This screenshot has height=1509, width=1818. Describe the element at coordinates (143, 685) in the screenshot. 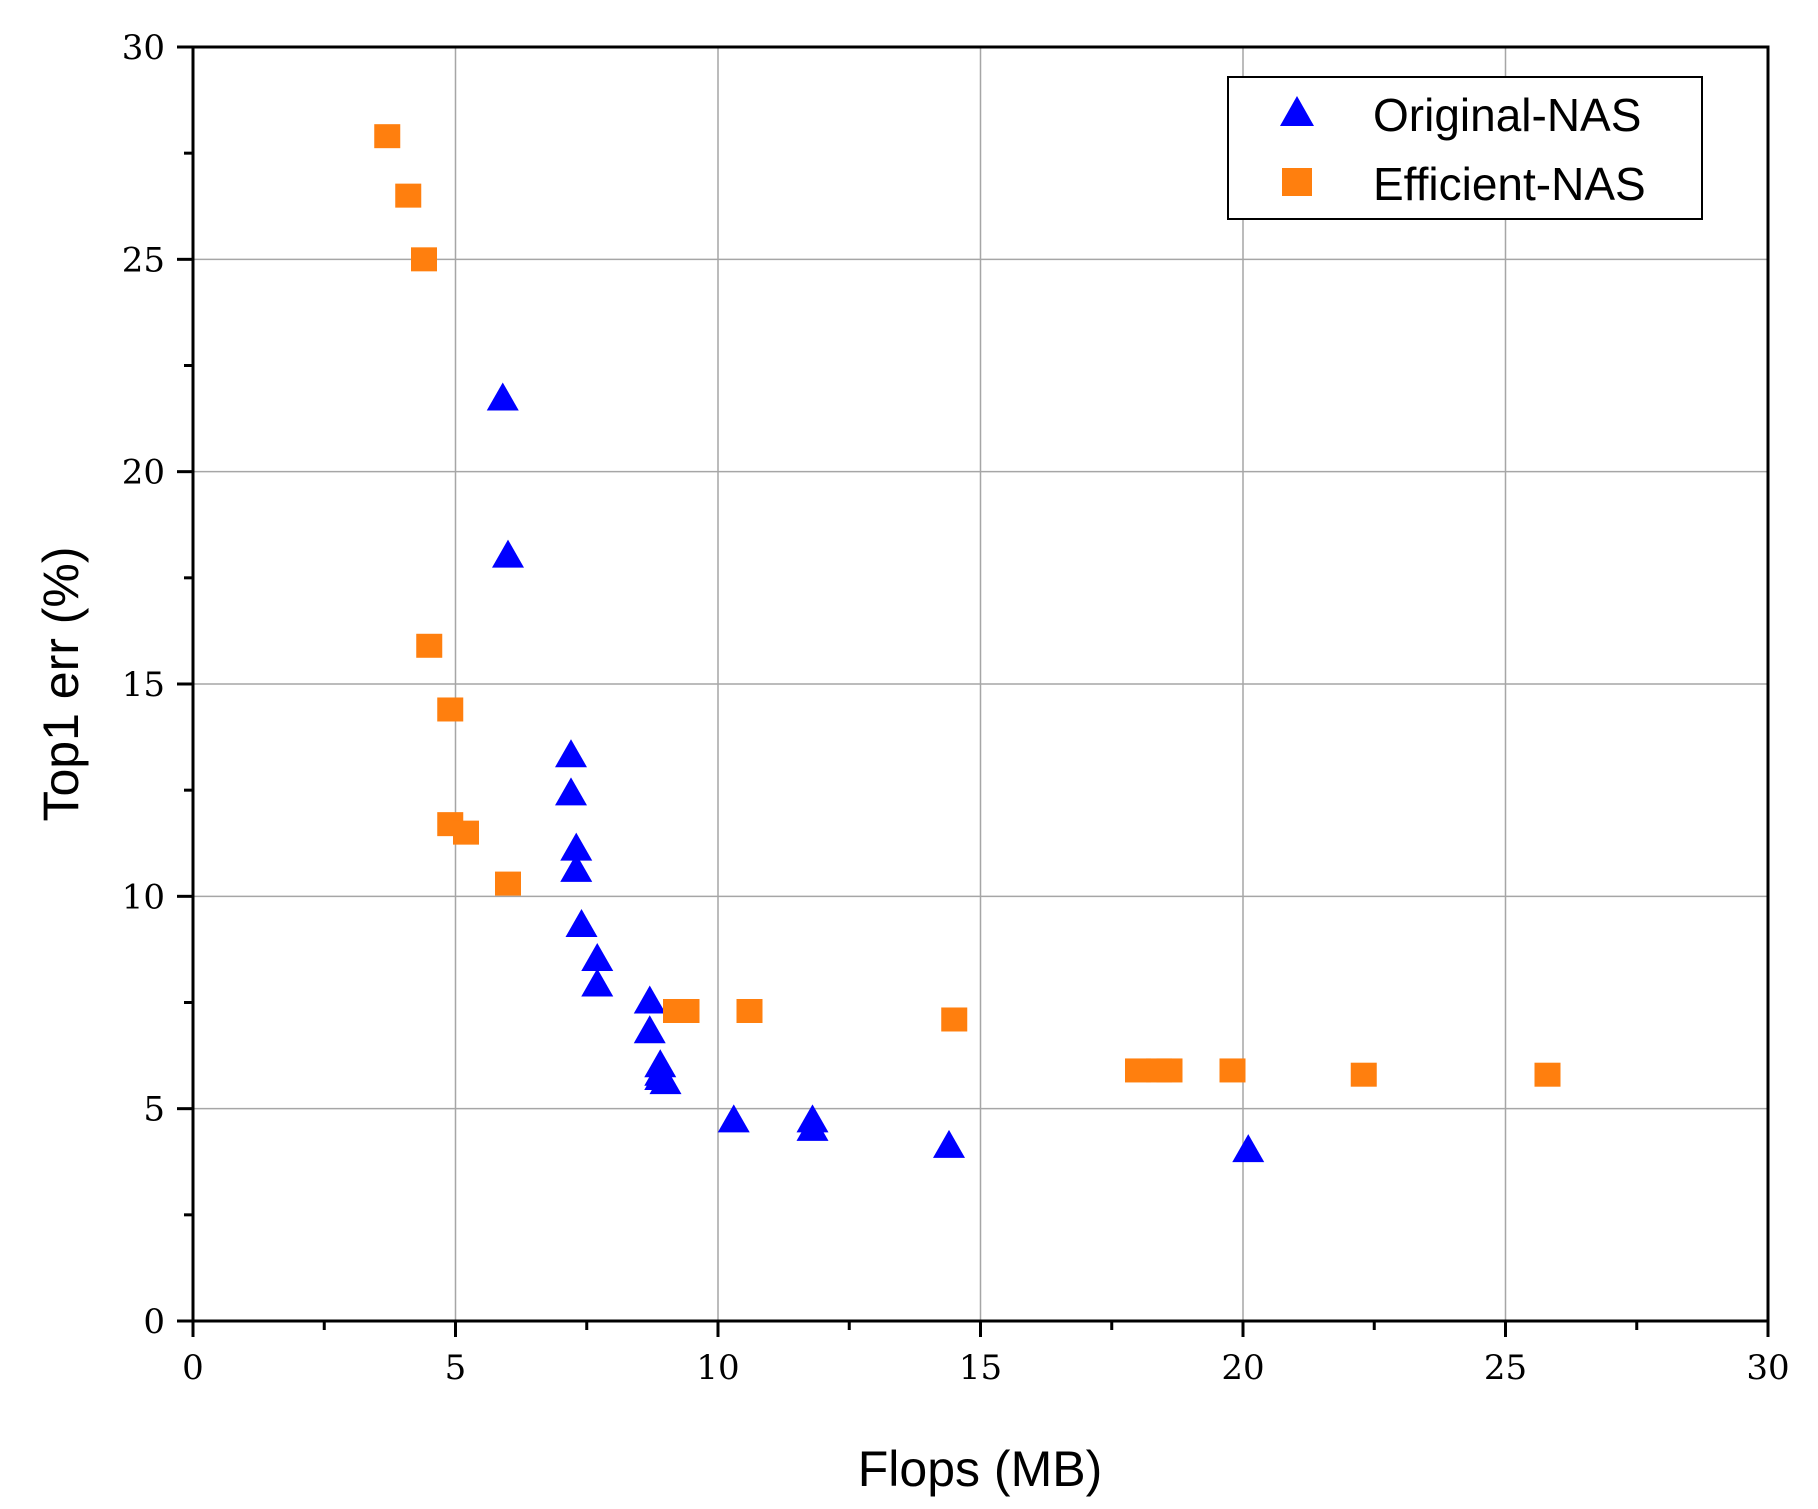

I see `y-tick-label: 15` at that location.